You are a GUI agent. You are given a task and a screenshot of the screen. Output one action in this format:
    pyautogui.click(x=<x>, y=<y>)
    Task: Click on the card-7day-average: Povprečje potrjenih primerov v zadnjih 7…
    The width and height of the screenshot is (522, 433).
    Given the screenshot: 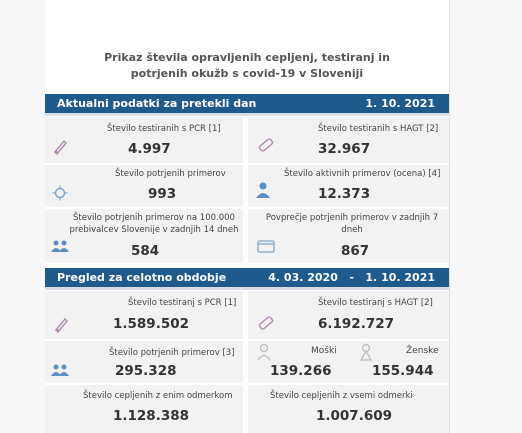 What is the action you would take?
    pyautogui.click(x=348, y=236)
    